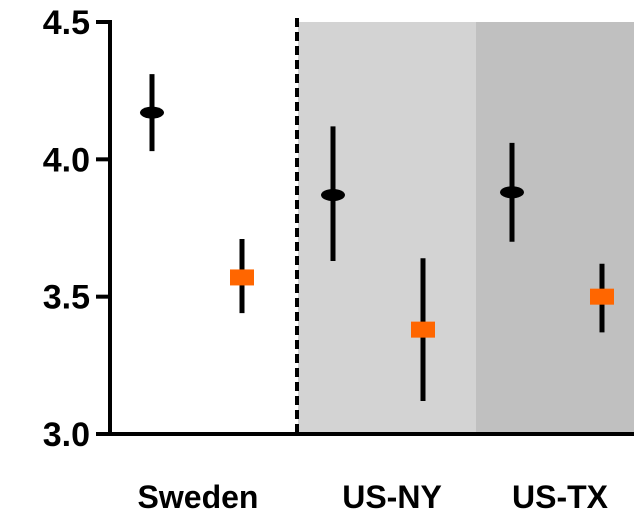 This screenshot has width=634, height=528. I want to click on category-label: US-NY, so click(392, 497).